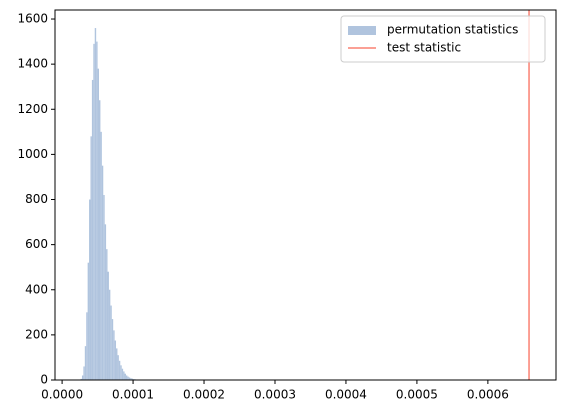  Describe the element at coordinates (36, 334) in the screenshot. I see `y-tick-label: 200` at that location.